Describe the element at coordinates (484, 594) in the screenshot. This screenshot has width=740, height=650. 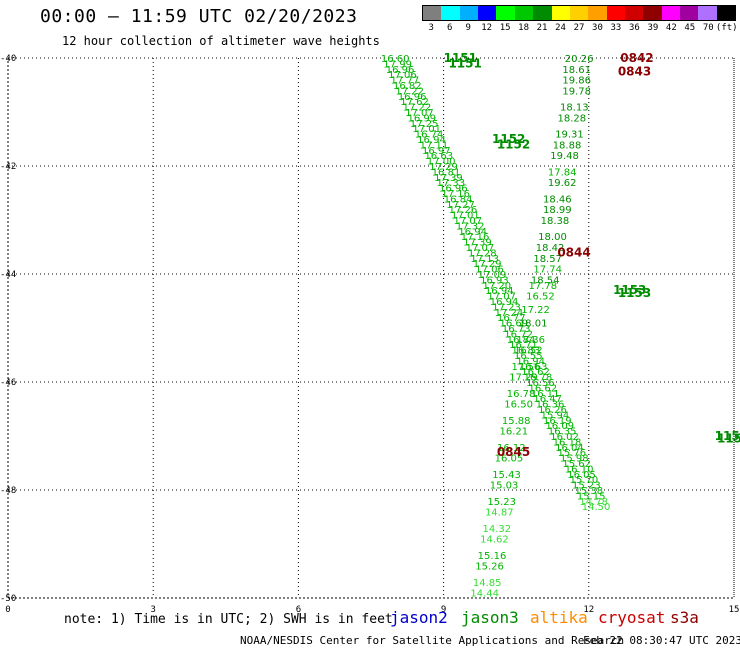
I see `wave-height-label: 14.44` at that location.